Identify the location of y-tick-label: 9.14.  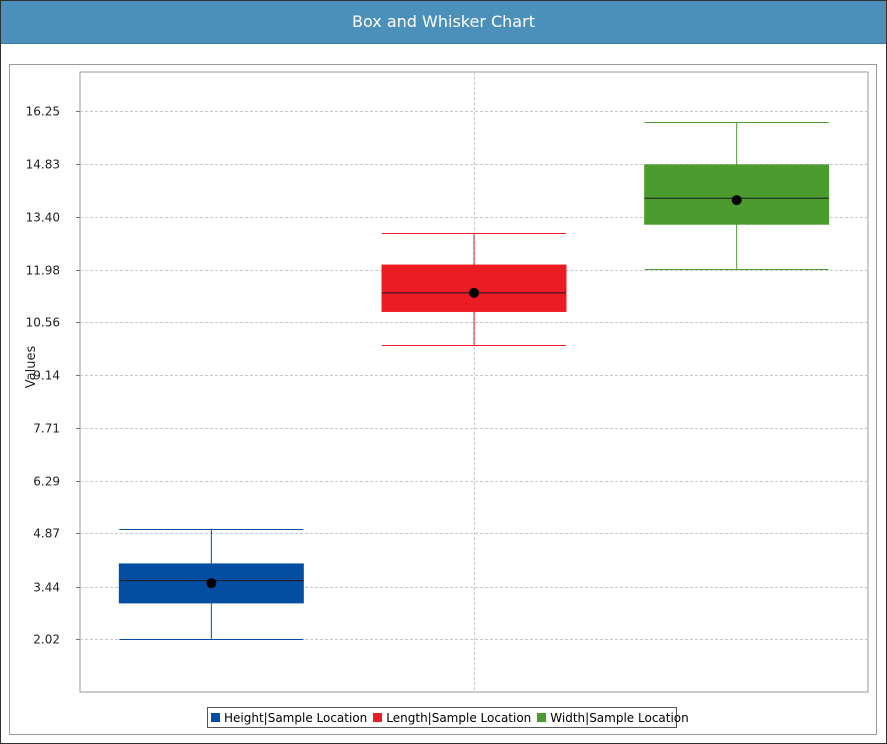
(46, 376).